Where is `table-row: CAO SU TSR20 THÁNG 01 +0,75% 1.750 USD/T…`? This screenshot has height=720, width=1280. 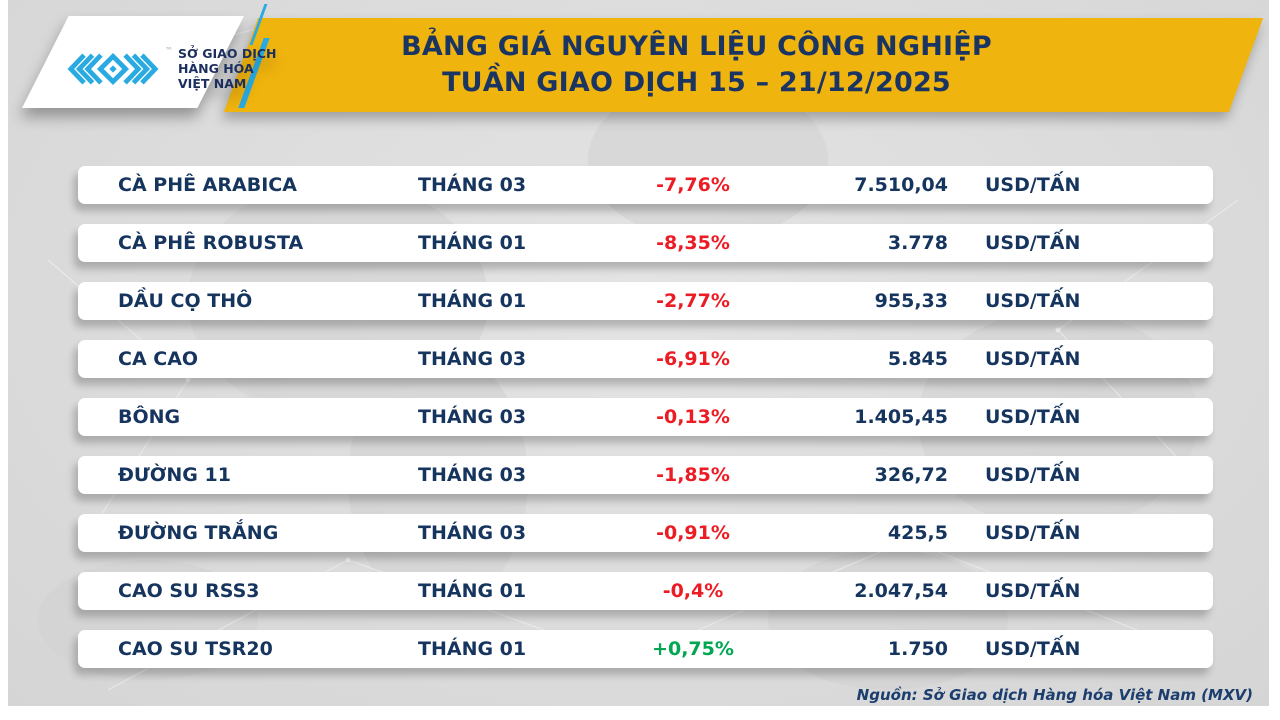 table-row: CAO SU TSR20 THÁNG 01 +0,75% 1.750 USD/T… is located at coordinates (645, 649).